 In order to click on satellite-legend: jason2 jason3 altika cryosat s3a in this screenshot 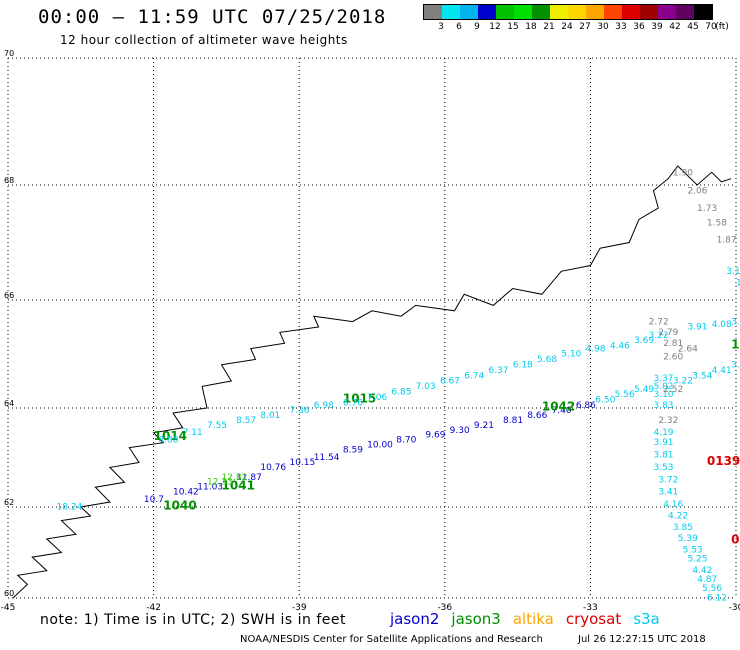, I will do `click(531, 619)`.